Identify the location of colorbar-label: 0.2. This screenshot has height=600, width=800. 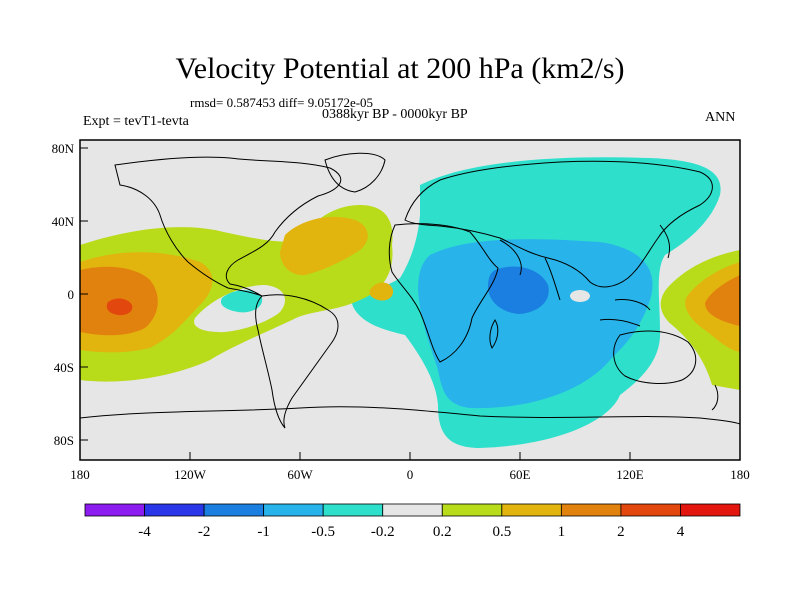
(442, 532).